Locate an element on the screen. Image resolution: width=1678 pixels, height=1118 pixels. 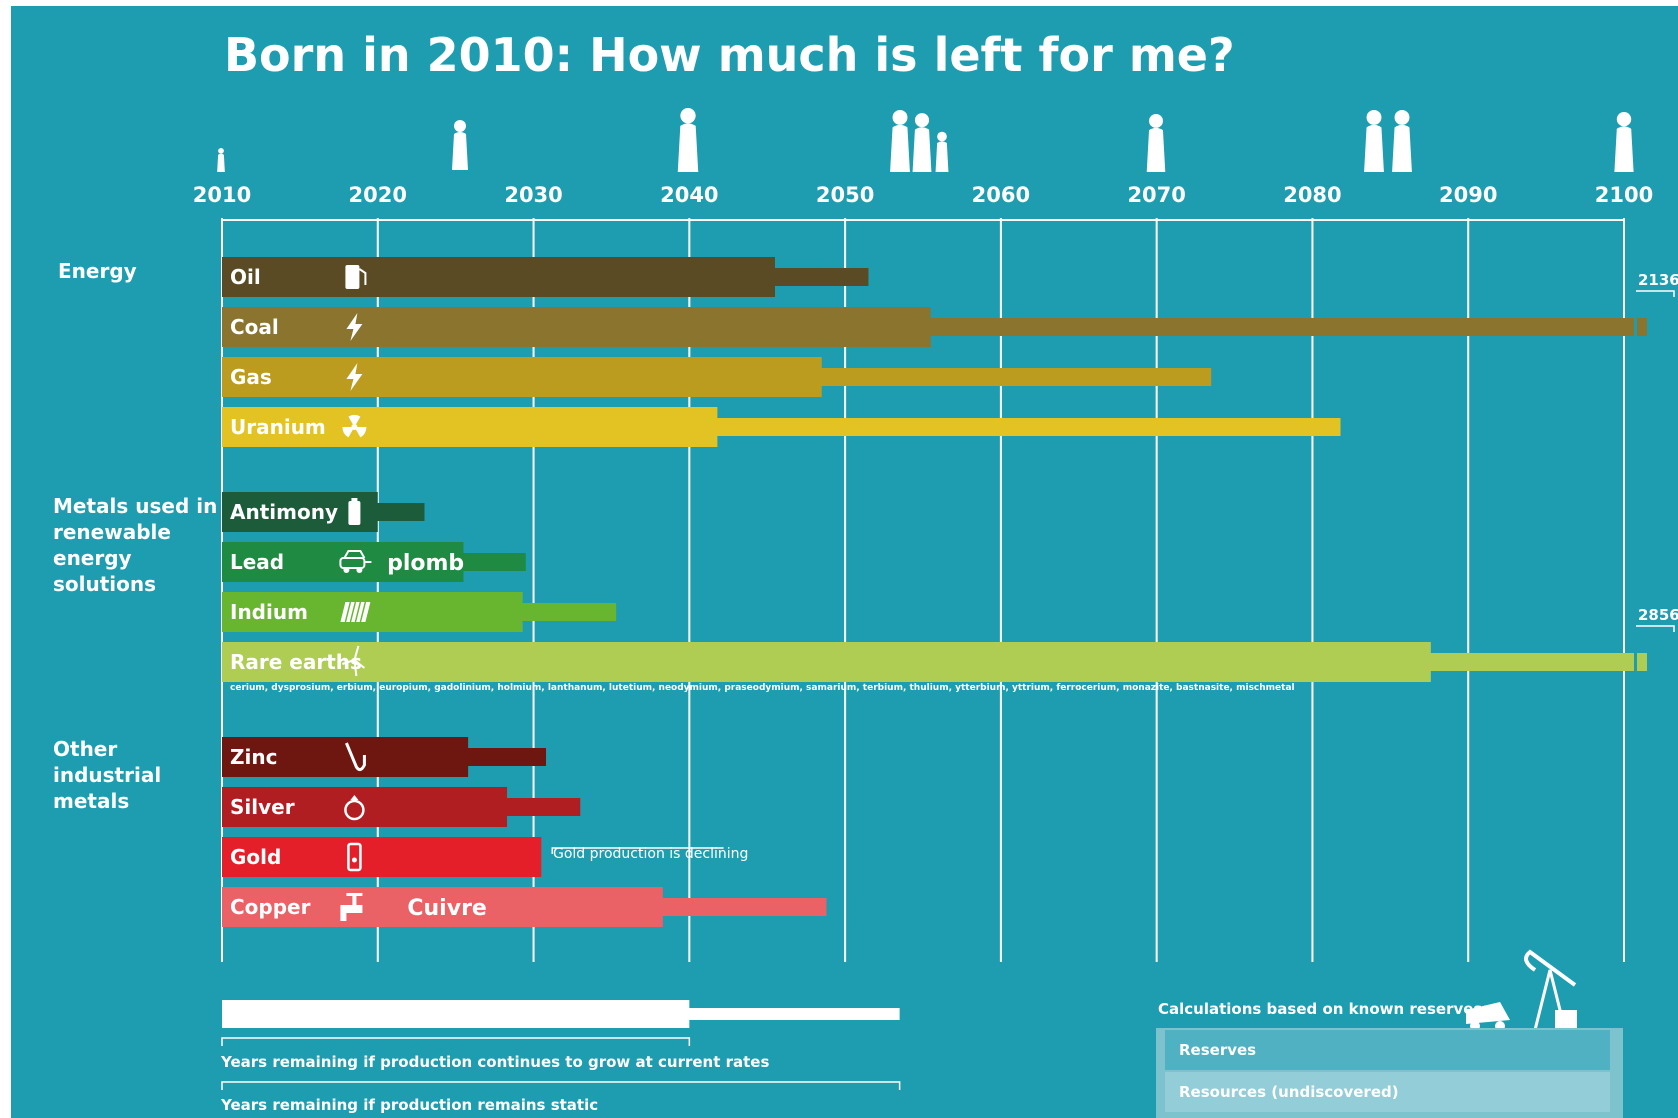
x-tick-label: 2080 is located at coordinates (1312, 195).